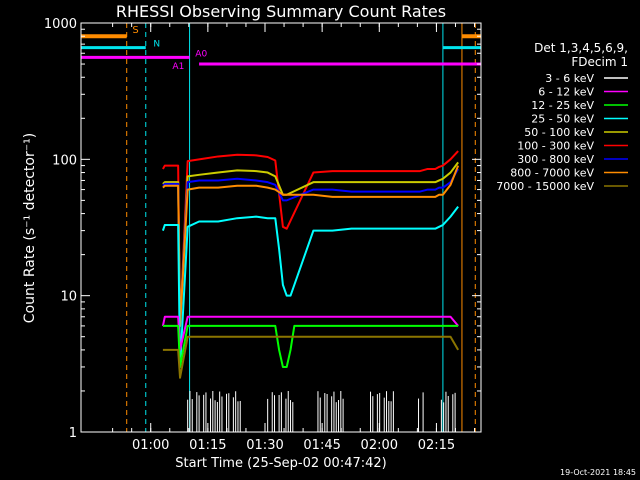 The image size is (640, 480). Describe the element at coordinates (598, 472) in the screenshot. I see `footer-date: 19-Oct-2021 18:45` at that location.